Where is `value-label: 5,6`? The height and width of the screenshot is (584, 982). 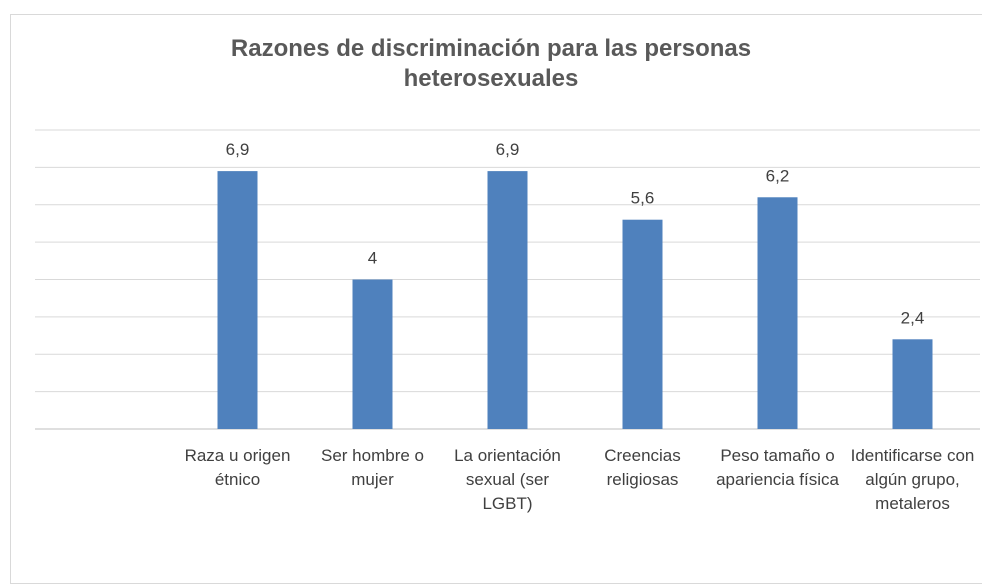 value-label: 5,6 is located at coordinates (643, 198).